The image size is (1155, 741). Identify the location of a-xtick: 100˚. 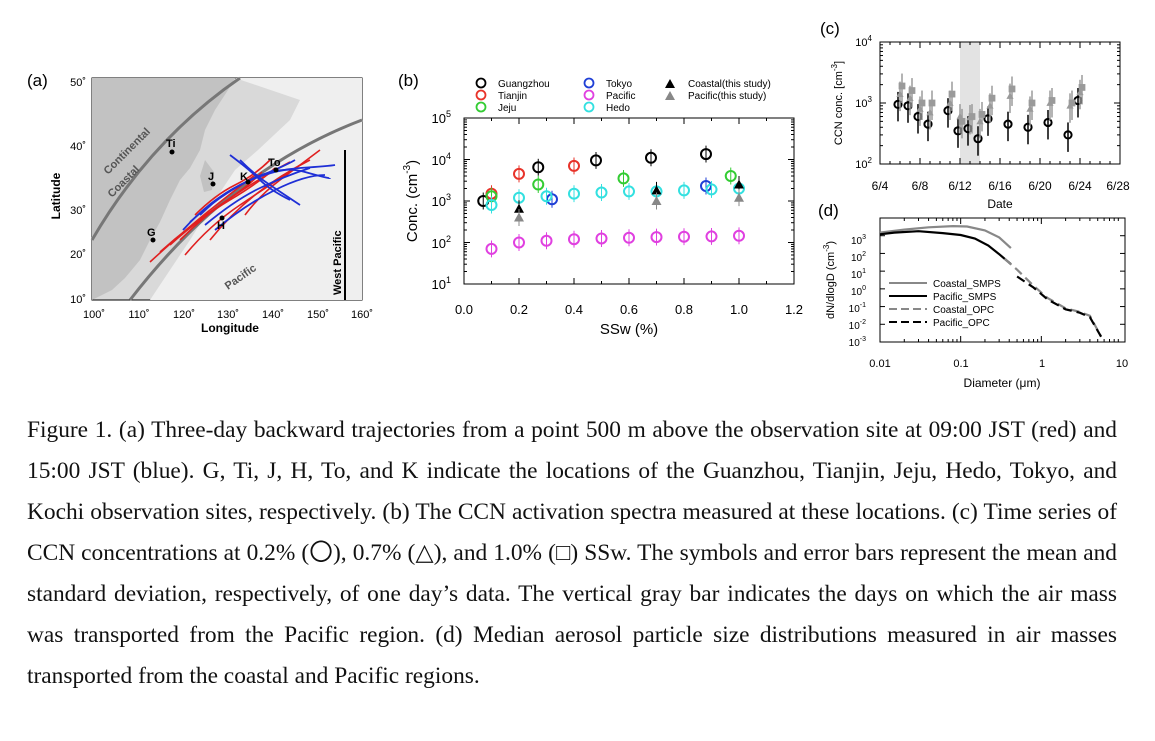
(94, 315).